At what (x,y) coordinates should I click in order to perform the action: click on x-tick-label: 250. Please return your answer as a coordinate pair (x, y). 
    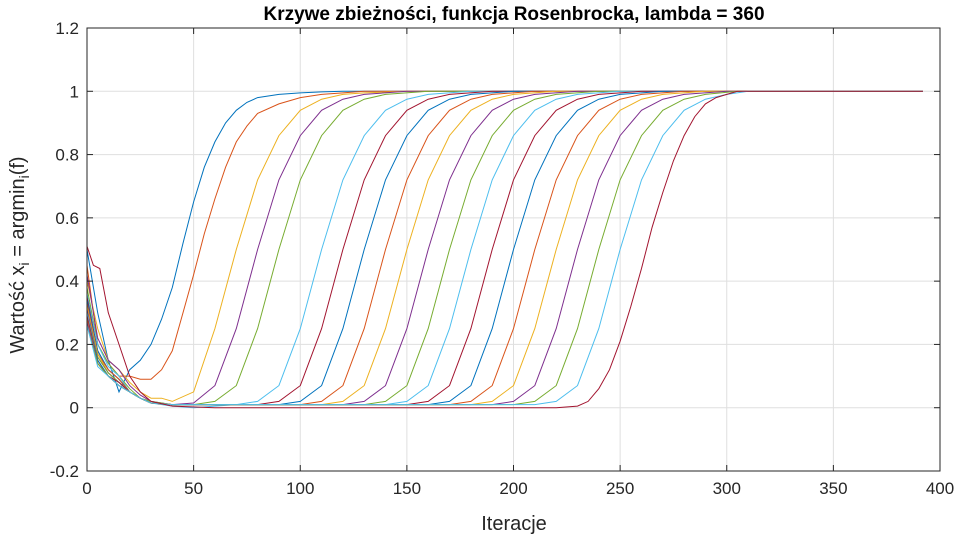
    Looking at the image, I should click on (620, 488).